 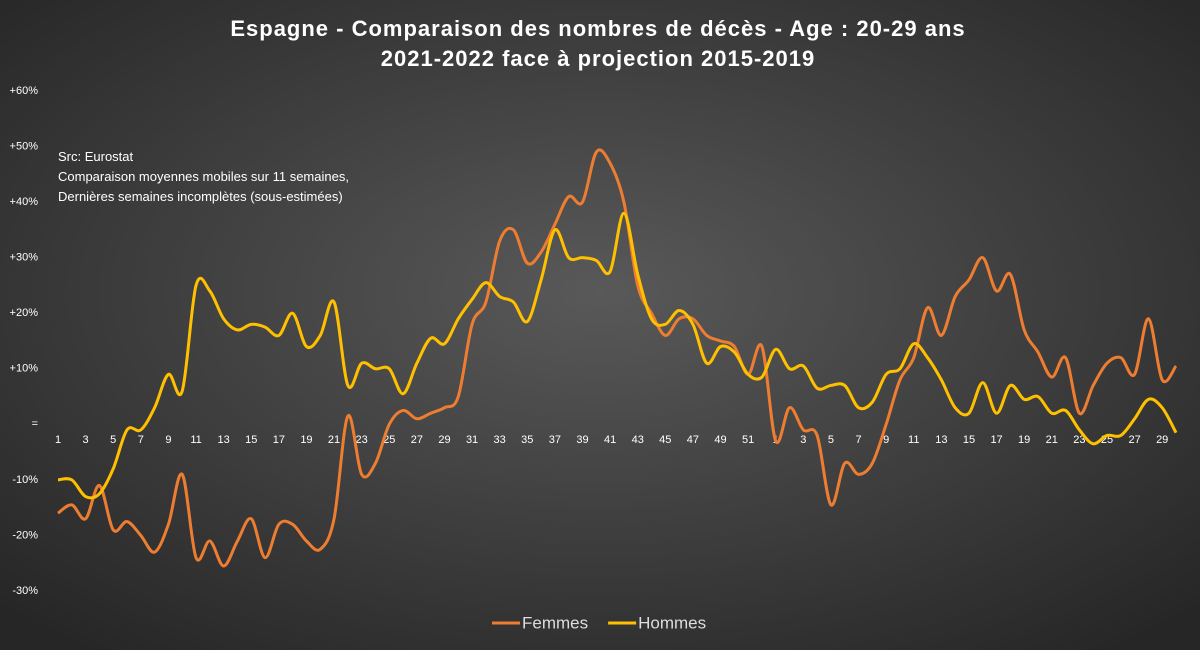 What do you see at coordinates (96, 156) in the screenshot?
I see `annotation: Src: Eurostat` at bounding box center [96, 156].